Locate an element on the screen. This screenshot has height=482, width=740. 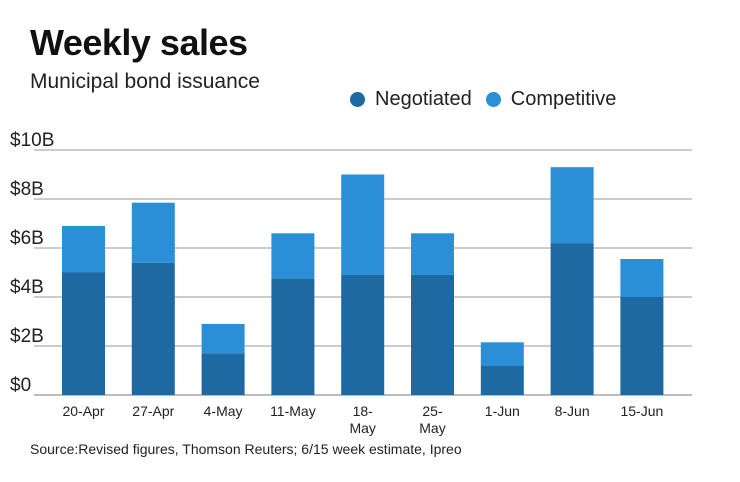
y-tick-label: $0 is located at coordinates (20, 385).